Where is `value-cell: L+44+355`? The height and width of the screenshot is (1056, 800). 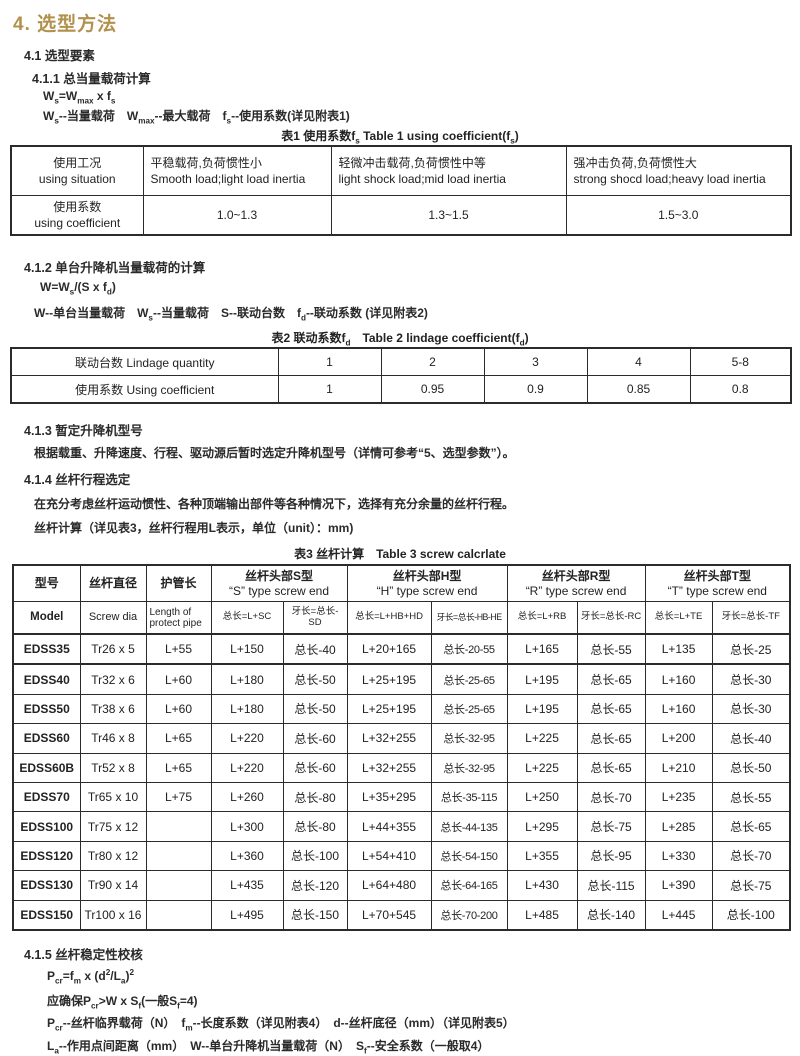
value-cell: L+44+355 is located at coordinates (389, 826).